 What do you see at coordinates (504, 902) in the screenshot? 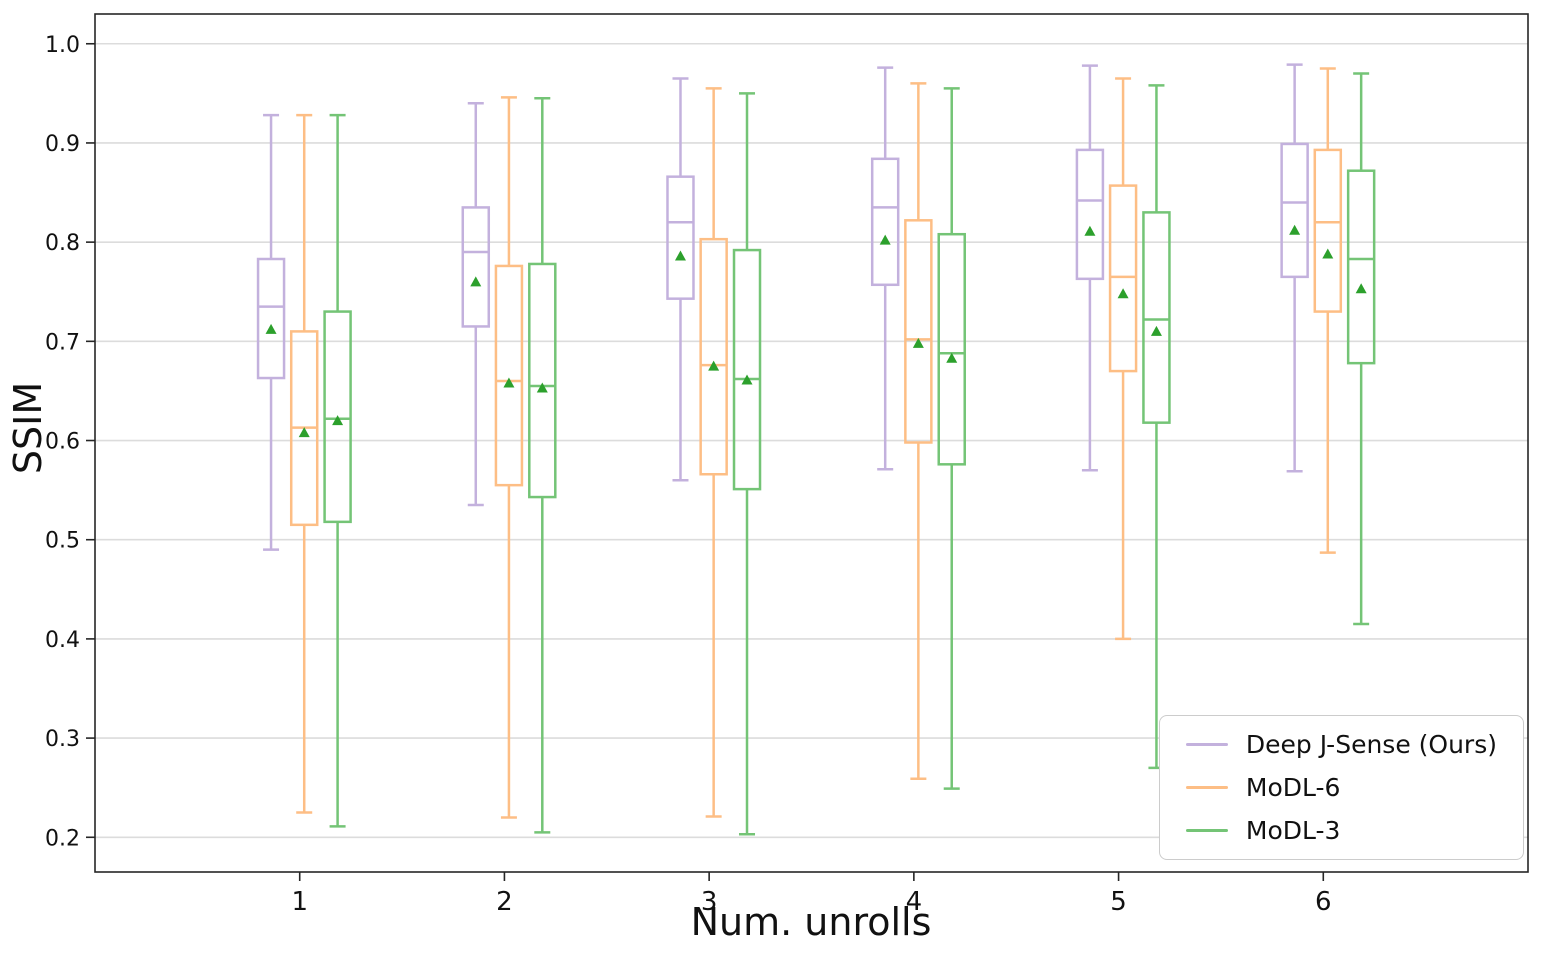
I see `x-tick-label: 2` at bounding box center [504, 902].